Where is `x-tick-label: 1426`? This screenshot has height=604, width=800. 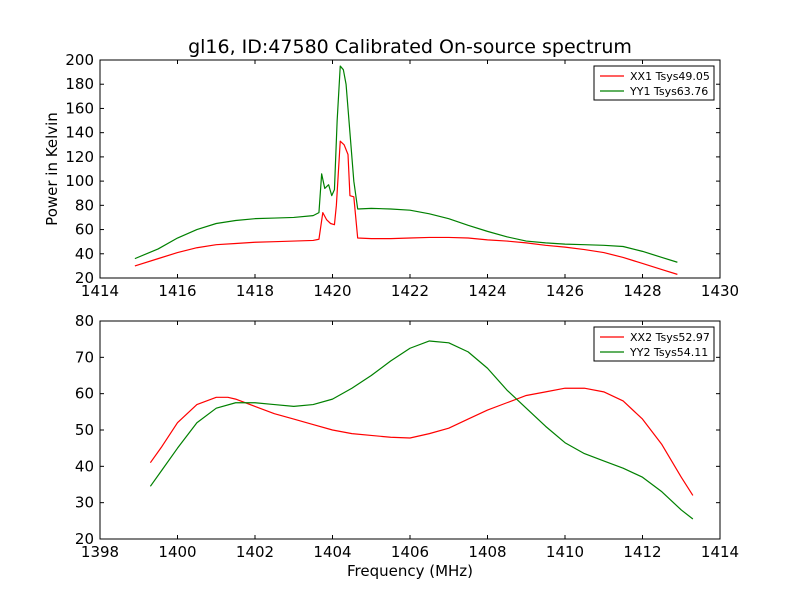
x-tick-label: 1426 is located at coordinates (565, 291).